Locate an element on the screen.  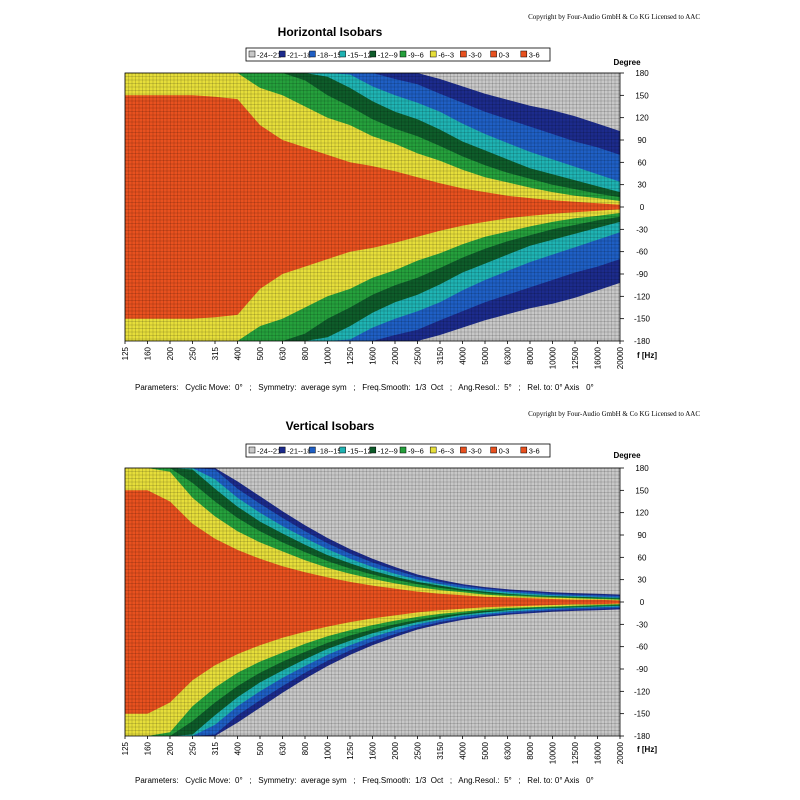
x-tick-label: 250 is located at coordinates (193, 353).